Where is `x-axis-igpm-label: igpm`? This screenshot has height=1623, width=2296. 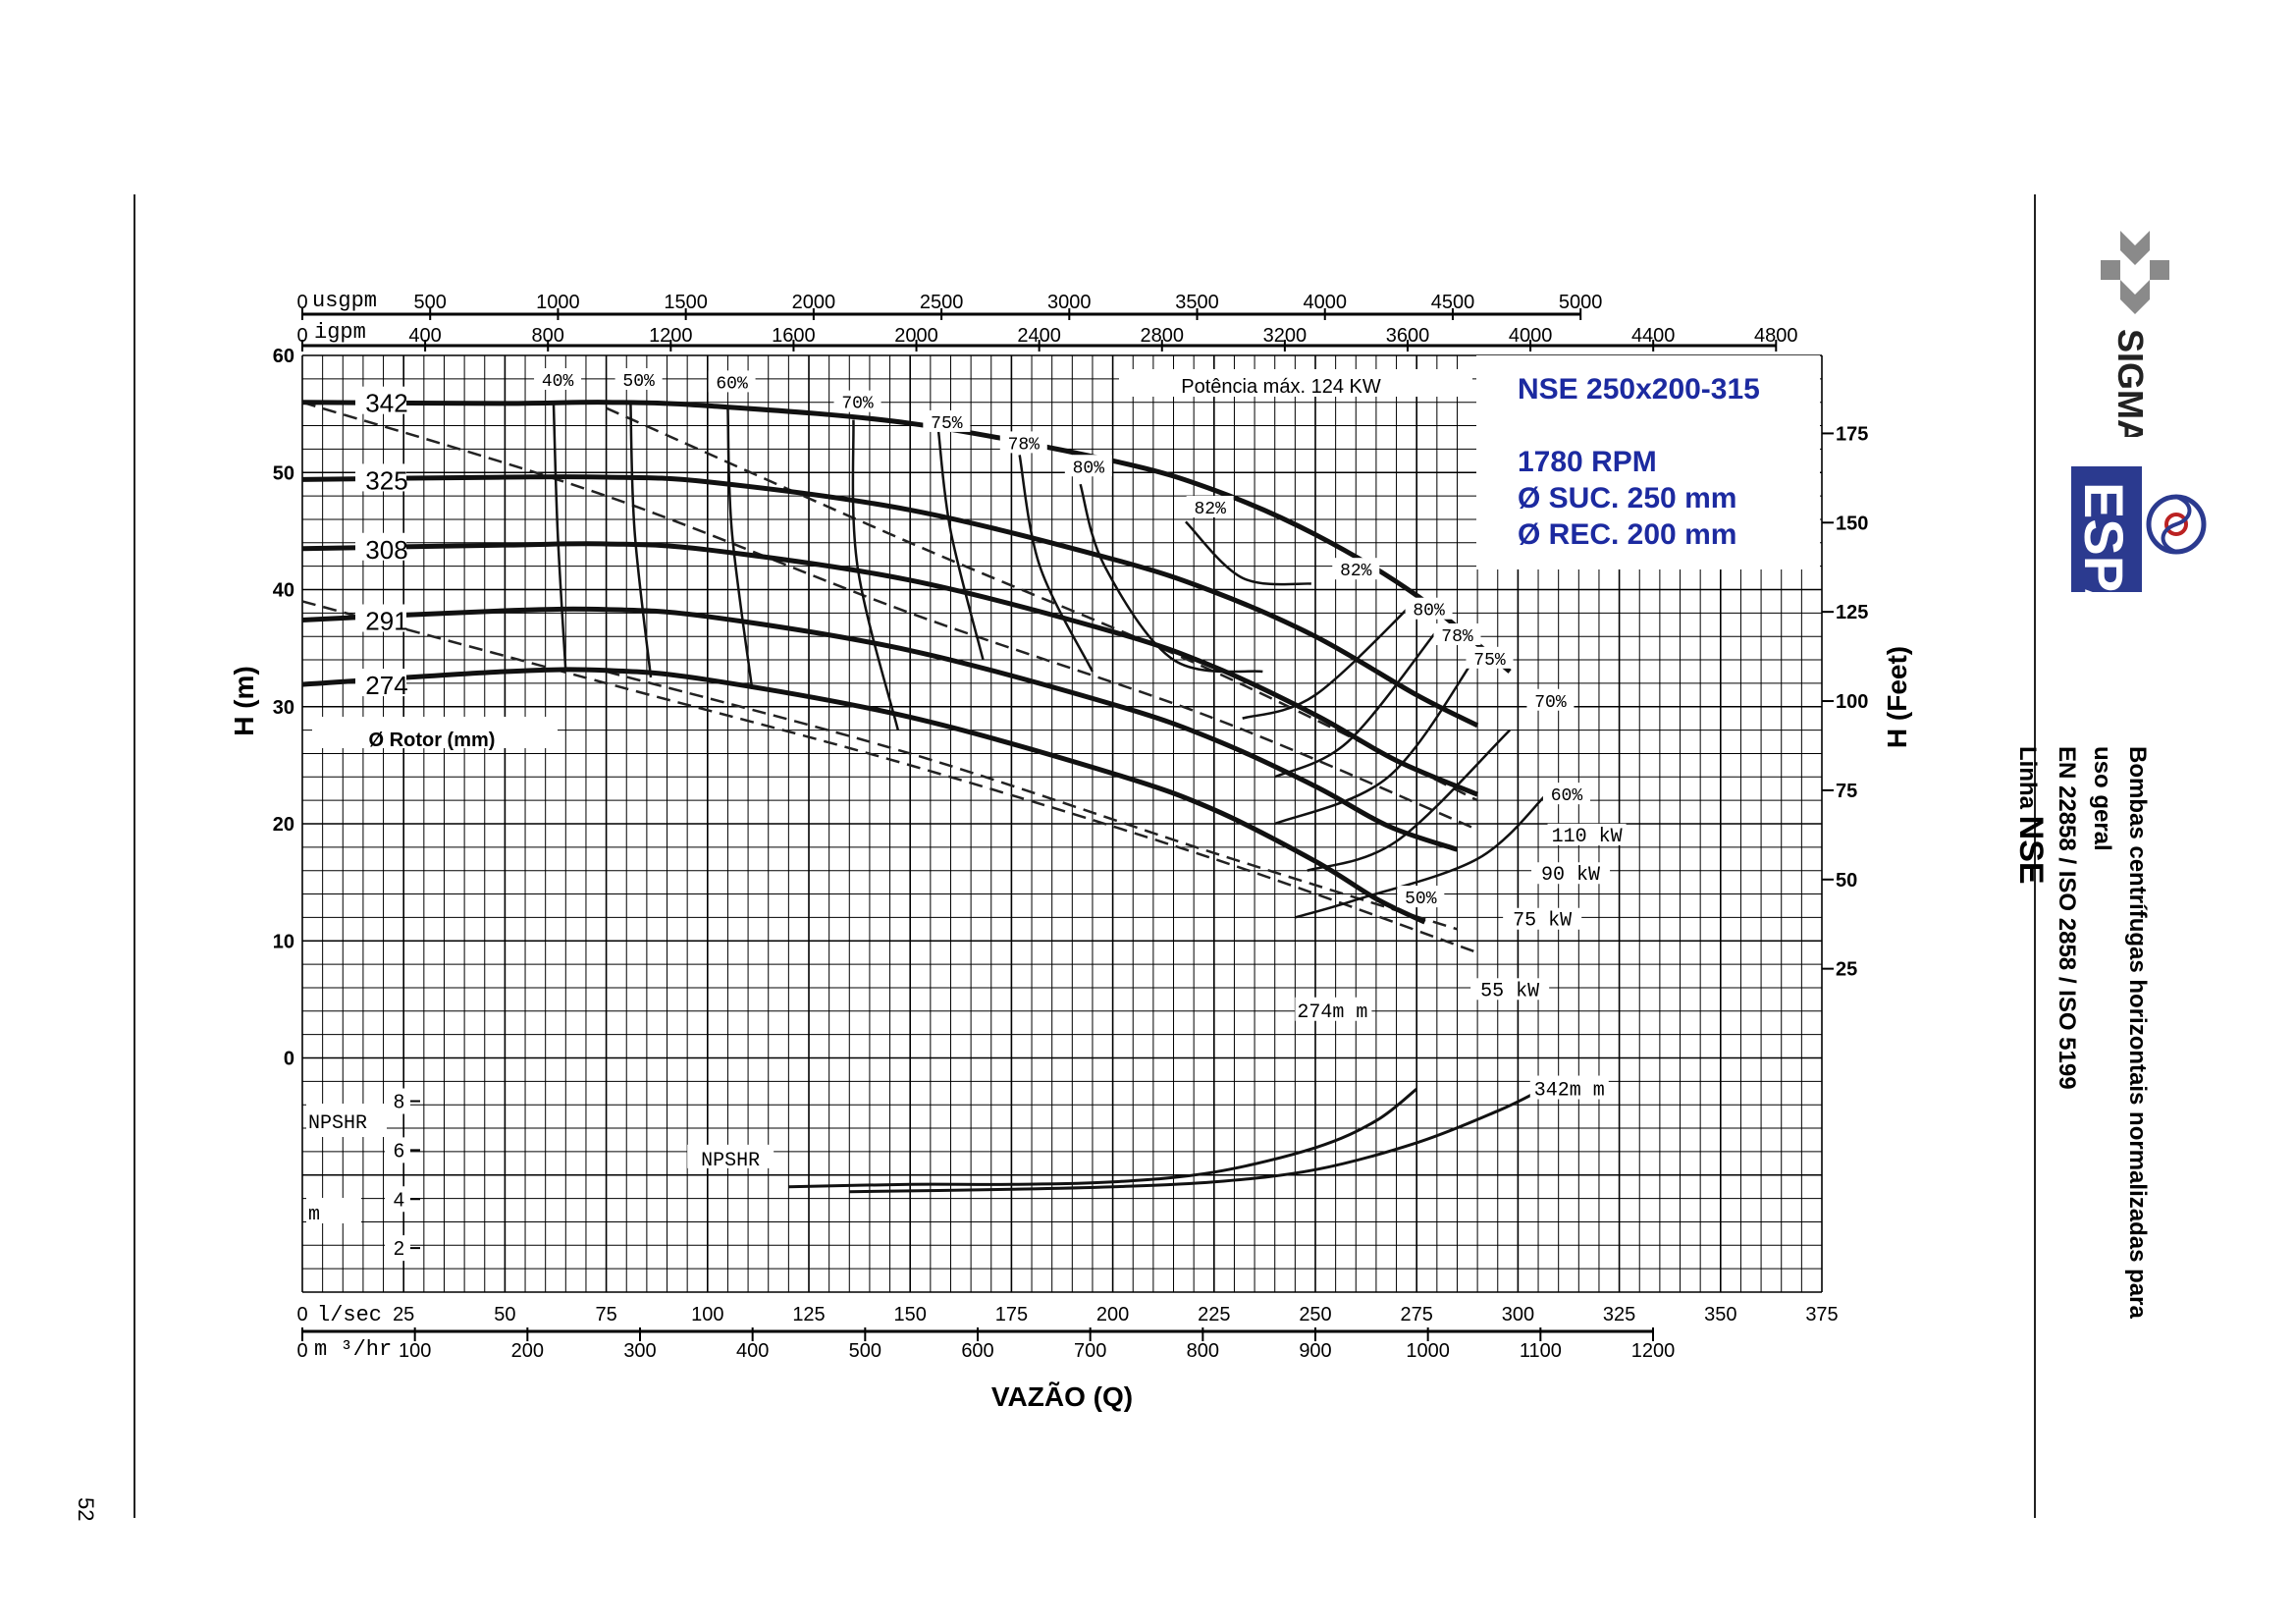 x-axis-igpm-label: igpm is located at coordinates (340, 332).